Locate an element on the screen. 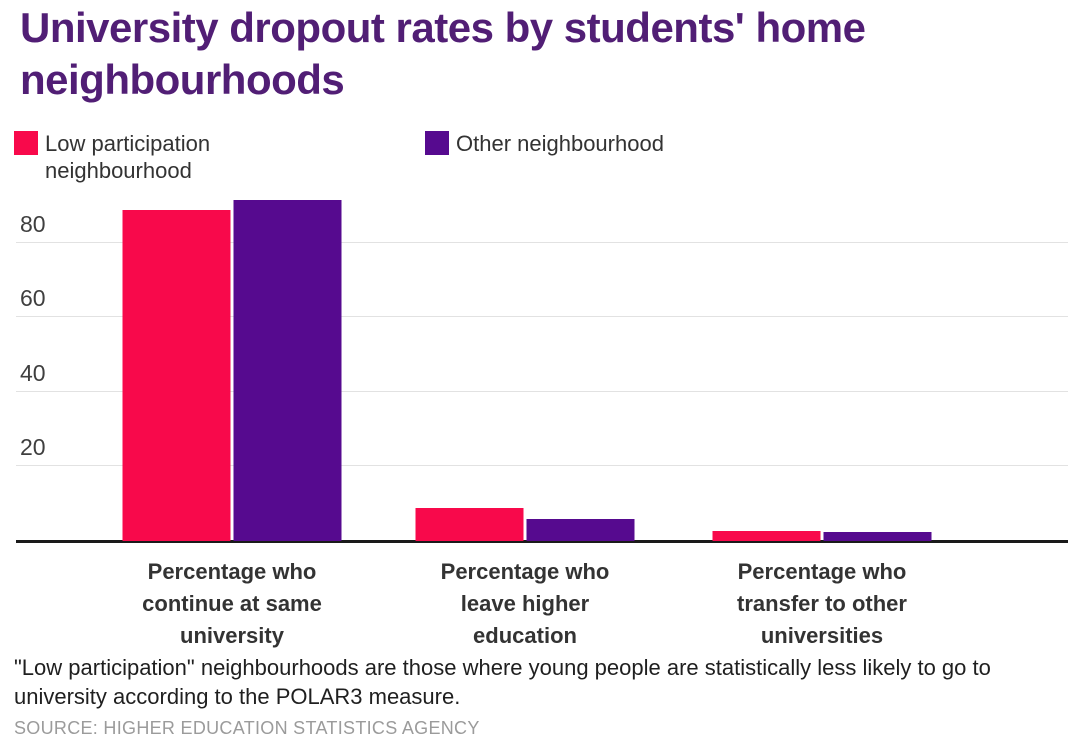 The height and width of the screenshot is (751, 1080). legend-label: Low participation neighbourhood is located at coordinates (128, 157).